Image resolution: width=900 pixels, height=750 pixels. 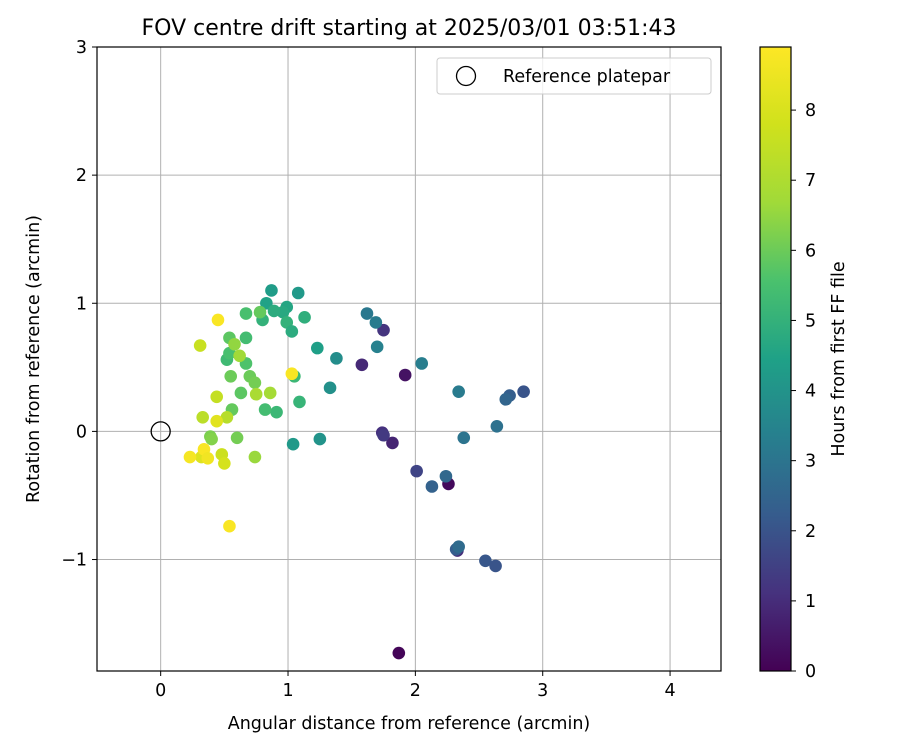 What do you see at coordinates (669, 691) in the screenshot?
I see `x-tick-label: 4` at bounding box center [669, 691].